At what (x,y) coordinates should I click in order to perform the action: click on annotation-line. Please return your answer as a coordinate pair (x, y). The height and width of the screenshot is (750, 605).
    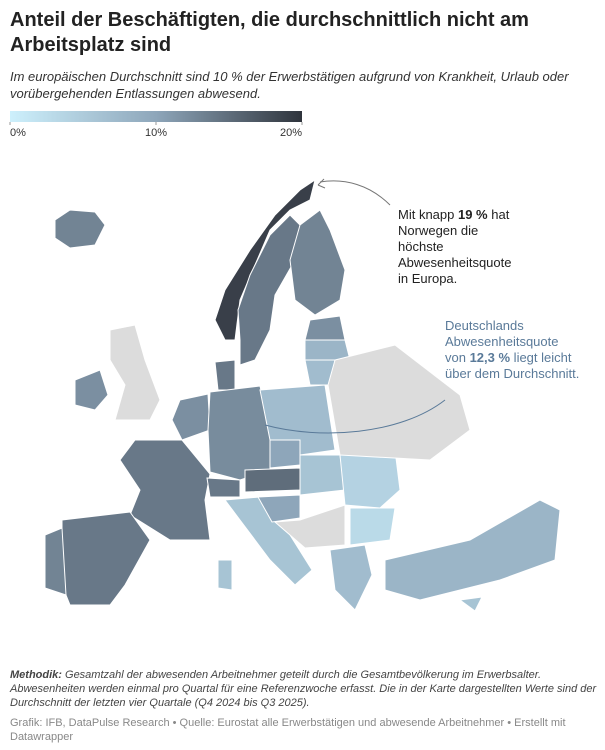
    Looking at the image, I should click on (355, 416).